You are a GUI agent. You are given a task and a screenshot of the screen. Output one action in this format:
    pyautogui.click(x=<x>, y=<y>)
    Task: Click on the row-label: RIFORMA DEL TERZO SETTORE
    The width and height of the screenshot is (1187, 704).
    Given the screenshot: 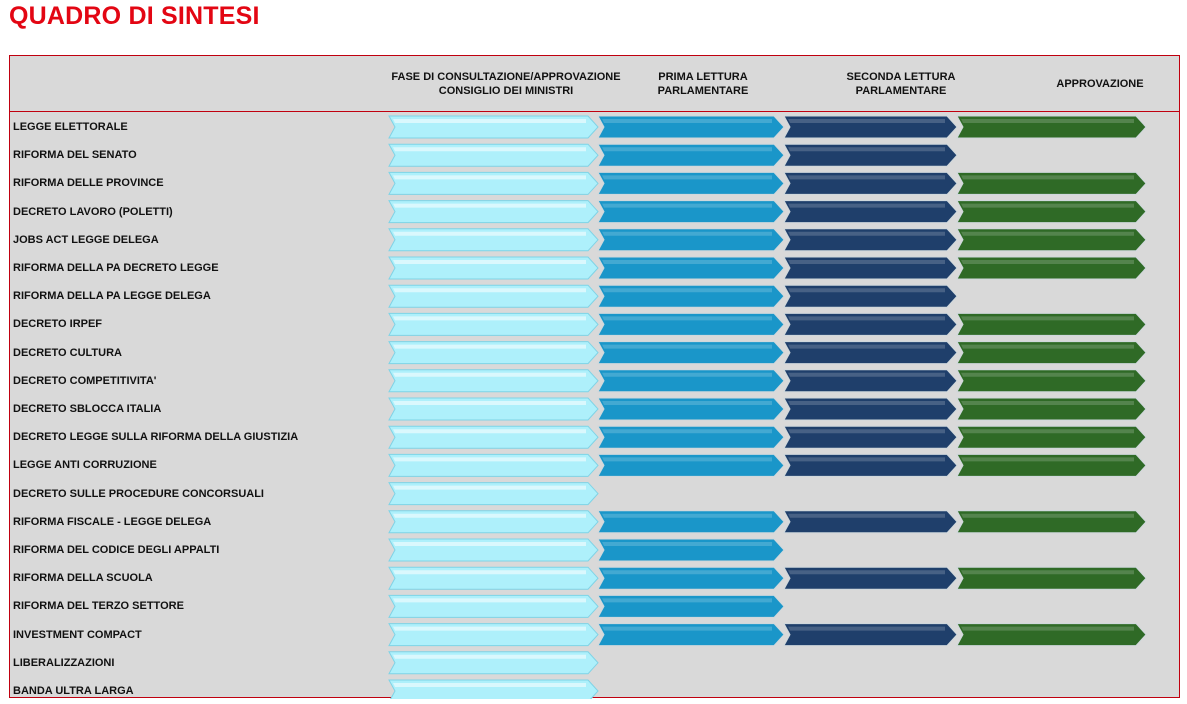 What is the action you would take?
    pyautogui.click(x=98, y=606)
    